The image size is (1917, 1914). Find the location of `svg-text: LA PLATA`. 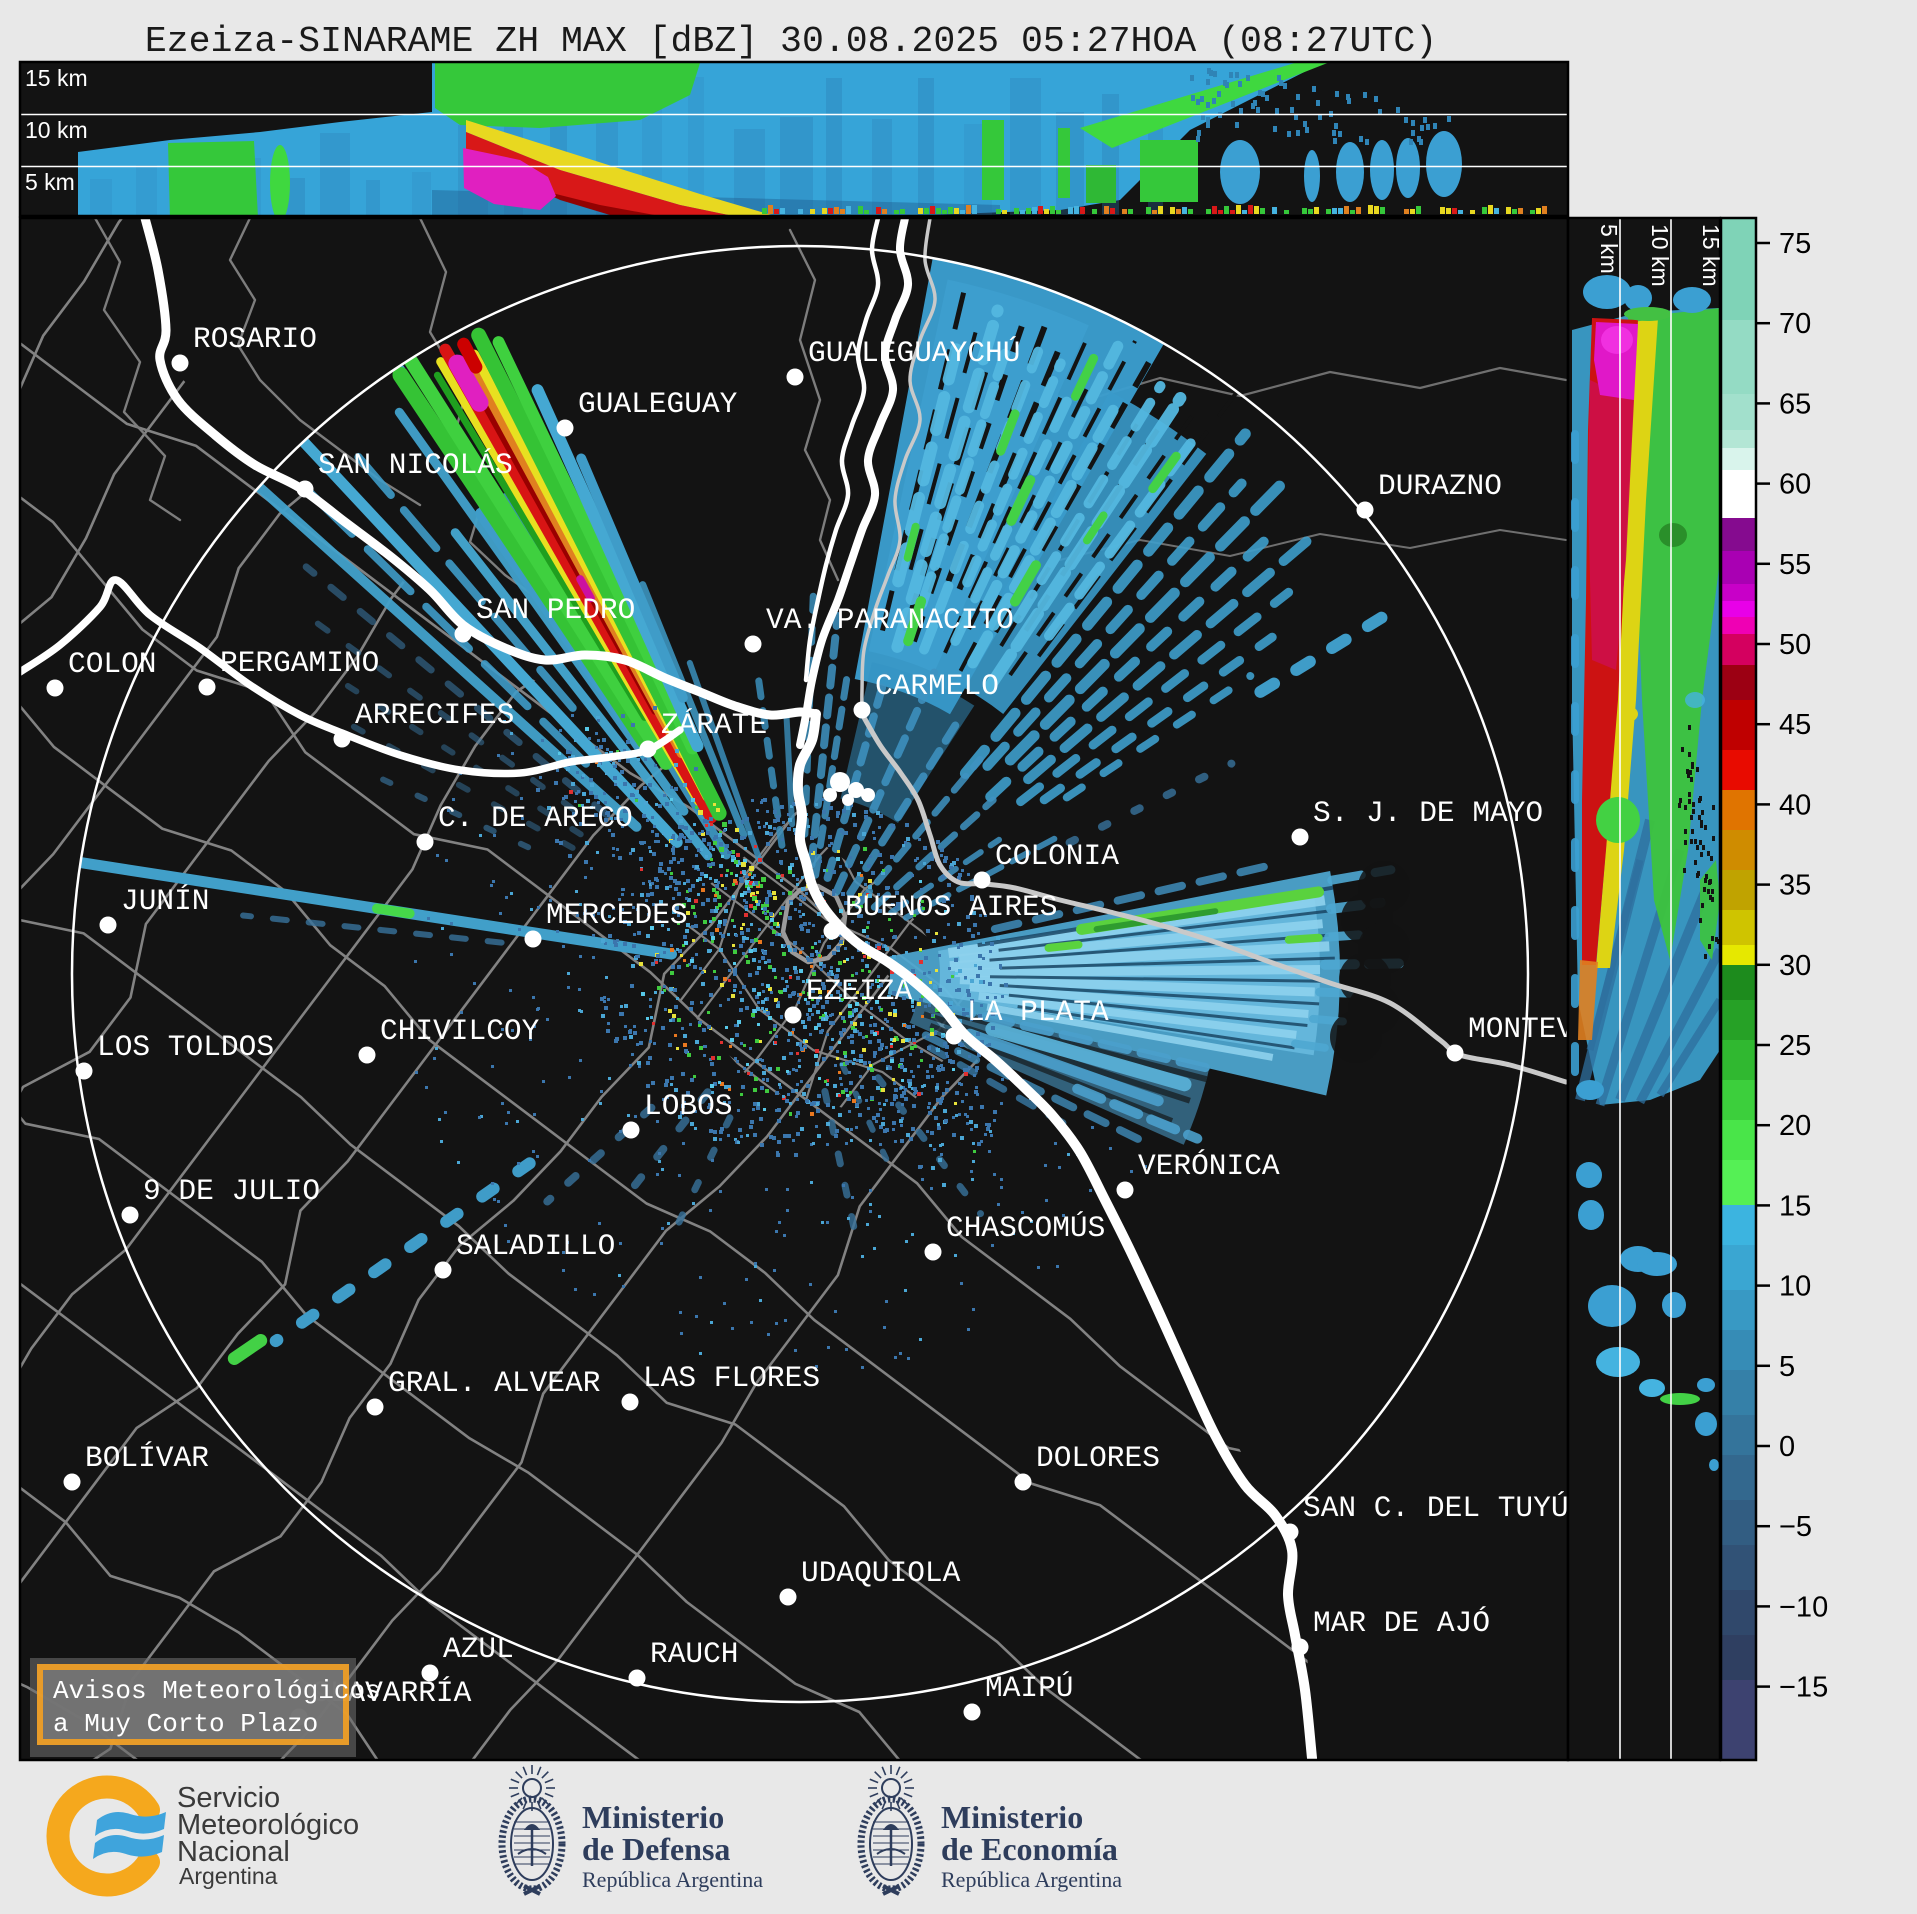

svg-text: LA PLATA is located at coordinates (1038, 1012).